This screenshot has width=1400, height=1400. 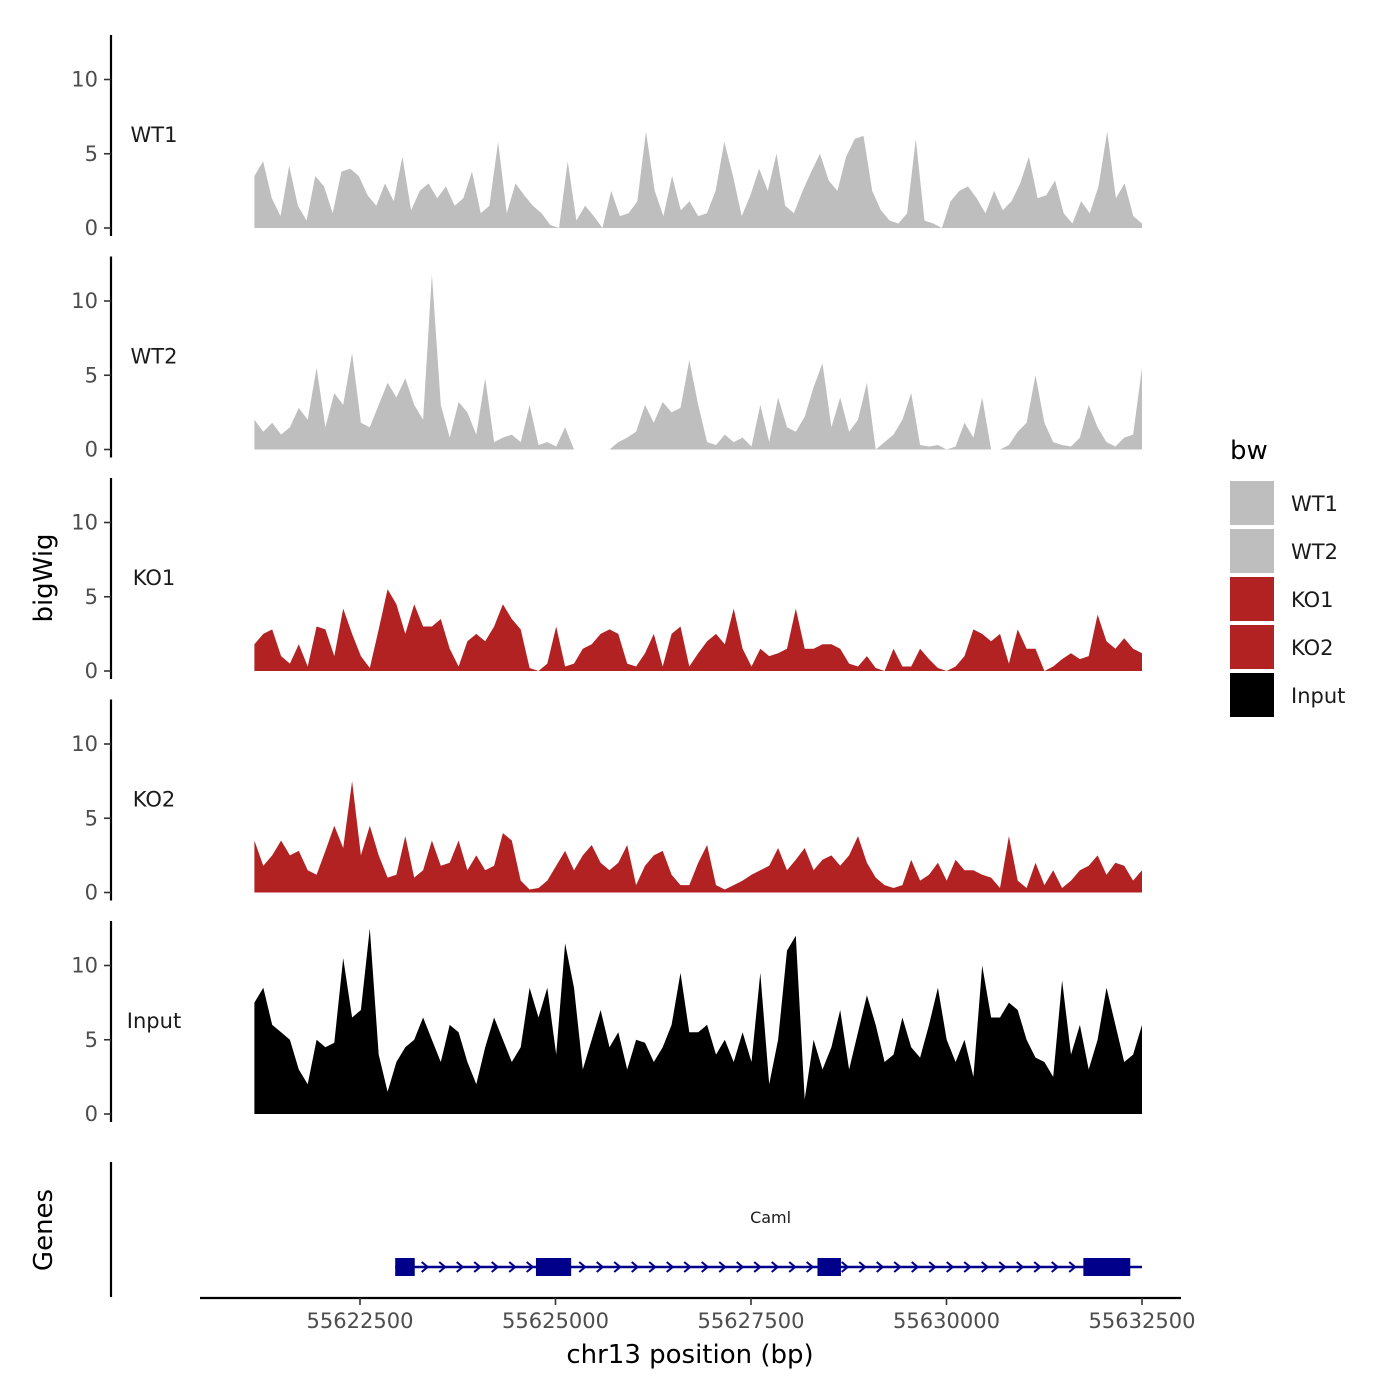 What do you see at coordinates (360, 1321) in the screenshot?
I see `x-tick-label: 55622500` at bounding box center [360, 1321].